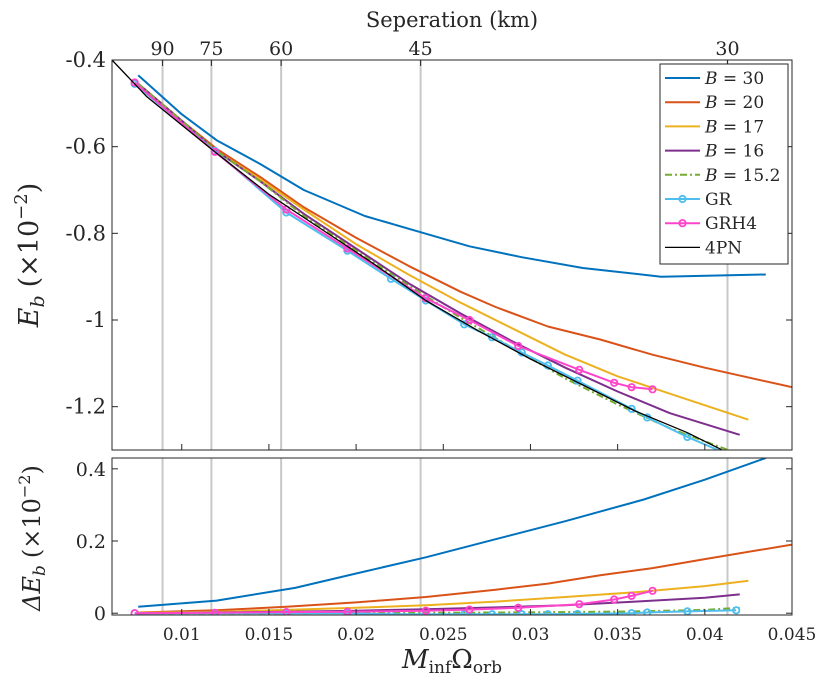 Image resolution: width=830 pixels, height=684 pixels. Describe the element at coordinates (792, 635) in the screenshot. I see `bottom-x-tick-label: 0.045` at that location.